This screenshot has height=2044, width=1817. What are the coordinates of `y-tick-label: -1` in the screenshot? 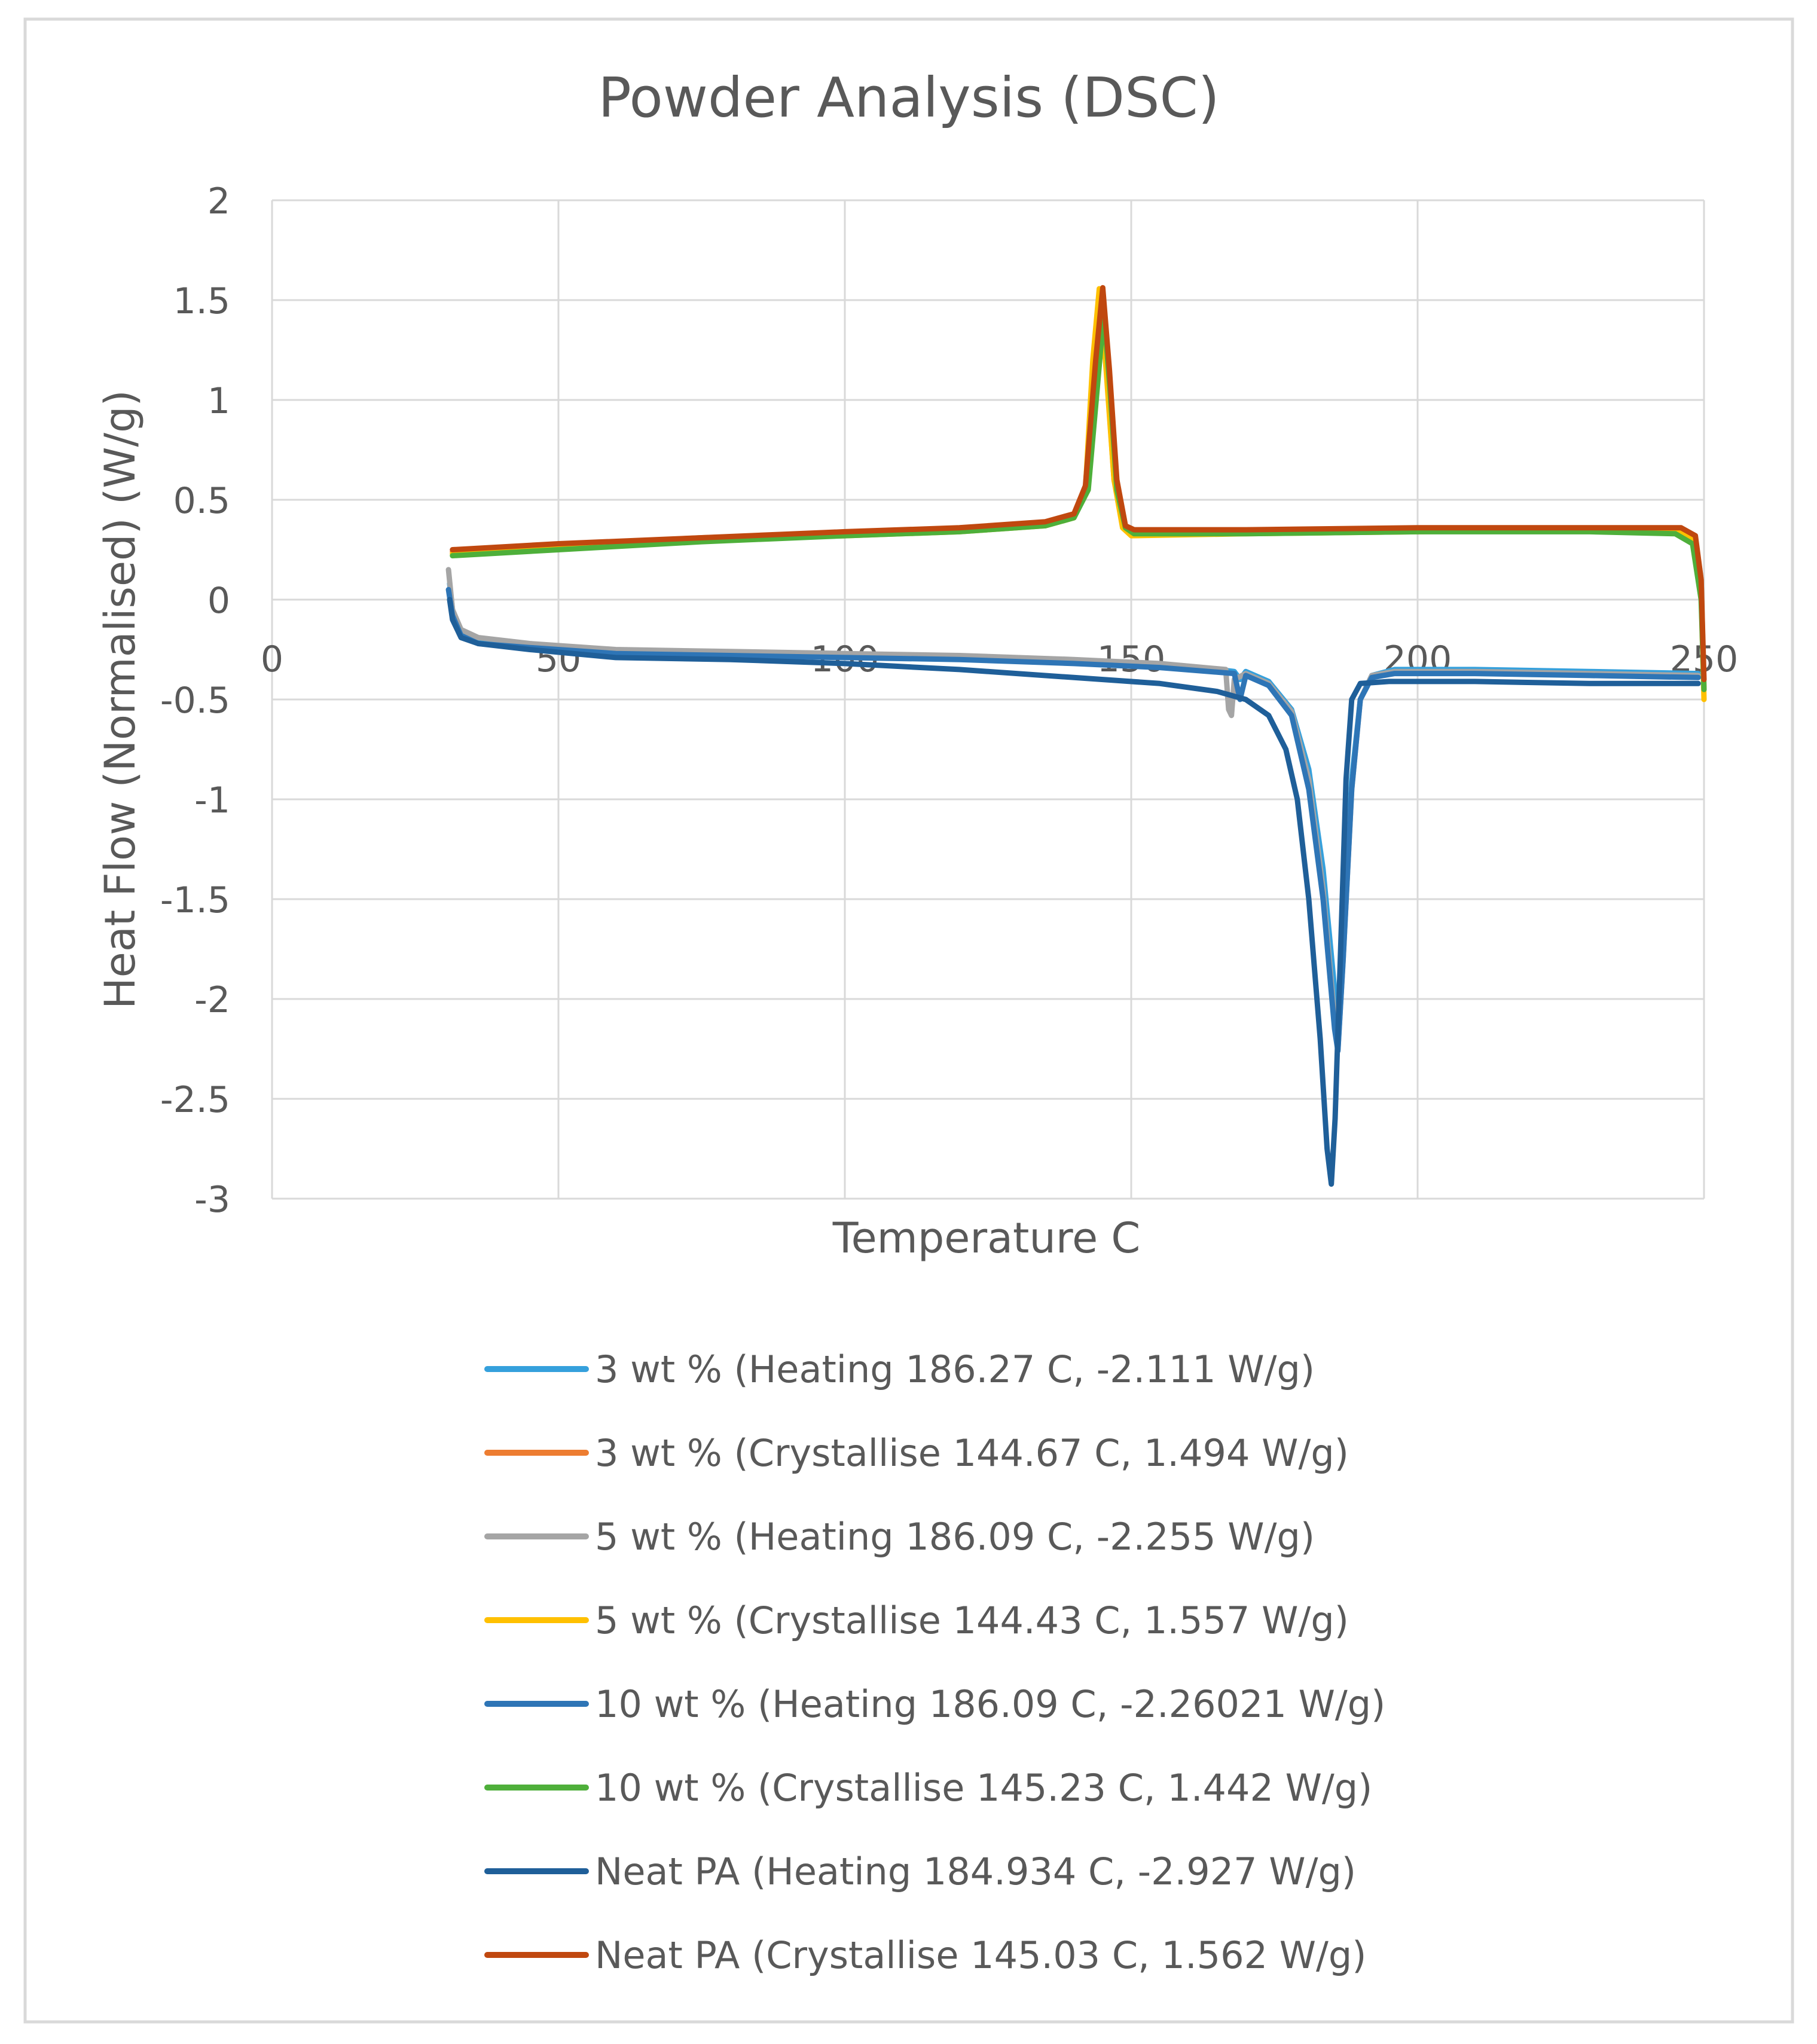 It's located at (212, 800).